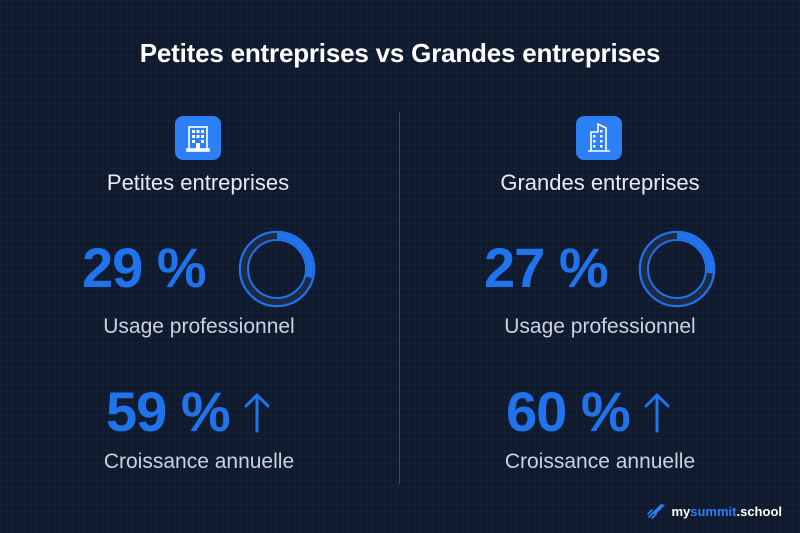  I want to click on brand-logo: my summit .school, so click(714, 511).